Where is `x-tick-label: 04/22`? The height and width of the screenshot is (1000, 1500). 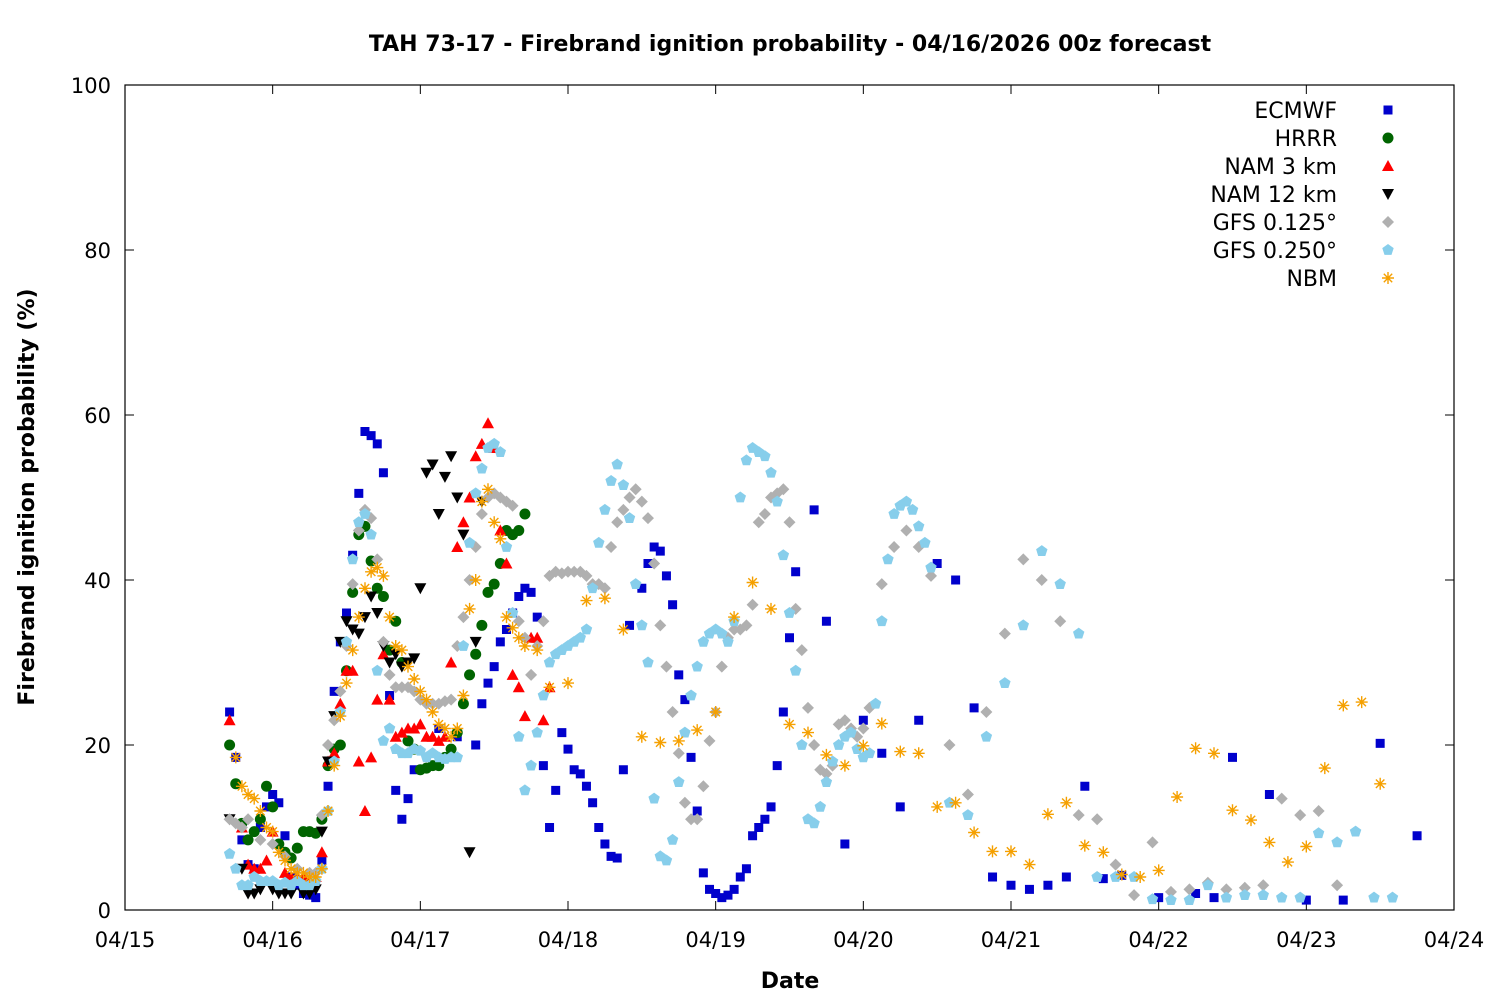 x-tick-label: 04/22 is located at coordinates (1158, 940).